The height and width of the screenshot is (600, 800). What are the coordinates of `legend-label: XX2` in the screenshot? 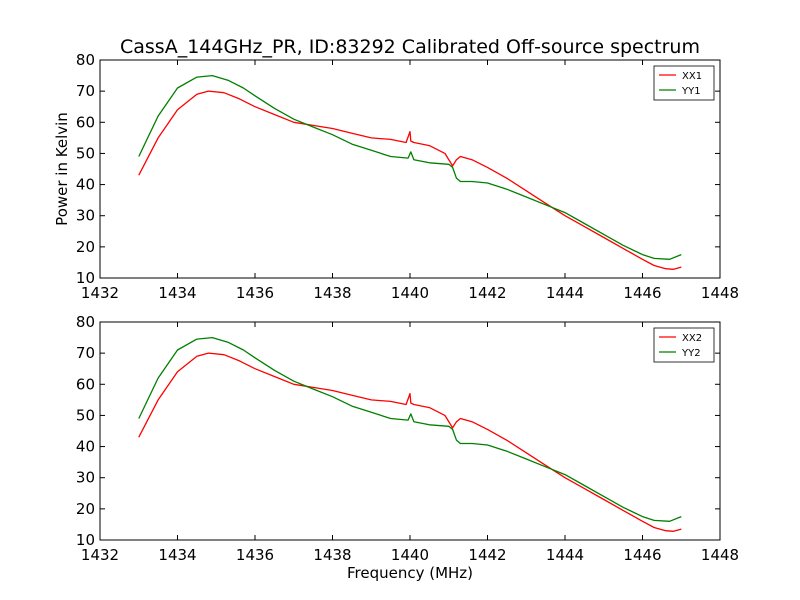 It's located at (692, 338).